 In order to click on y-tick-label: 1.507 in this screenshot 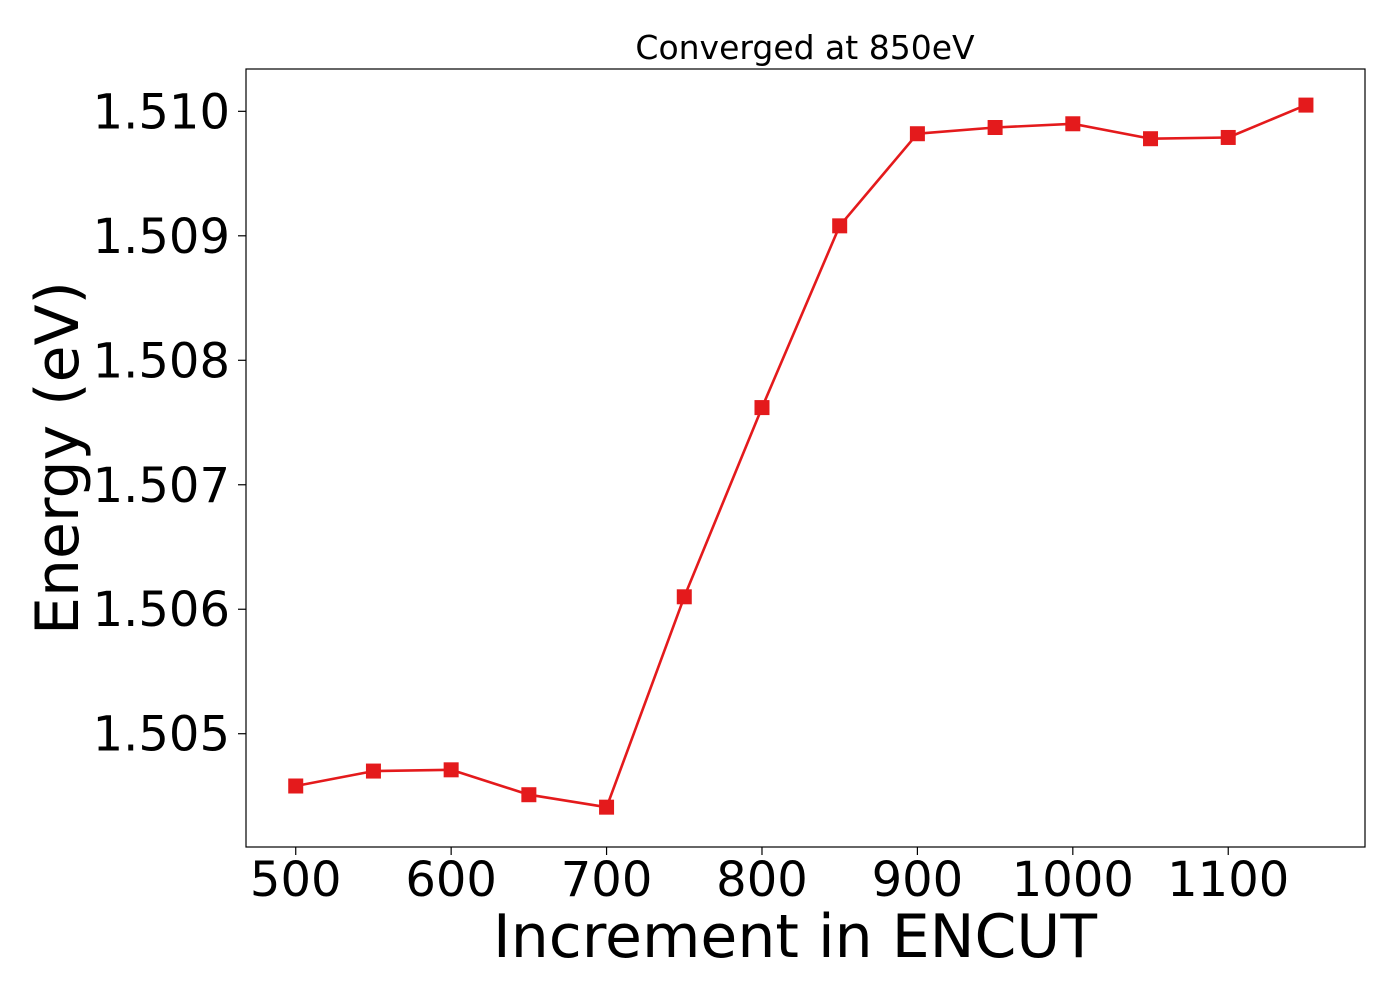, I will do `click(161, 486)`.